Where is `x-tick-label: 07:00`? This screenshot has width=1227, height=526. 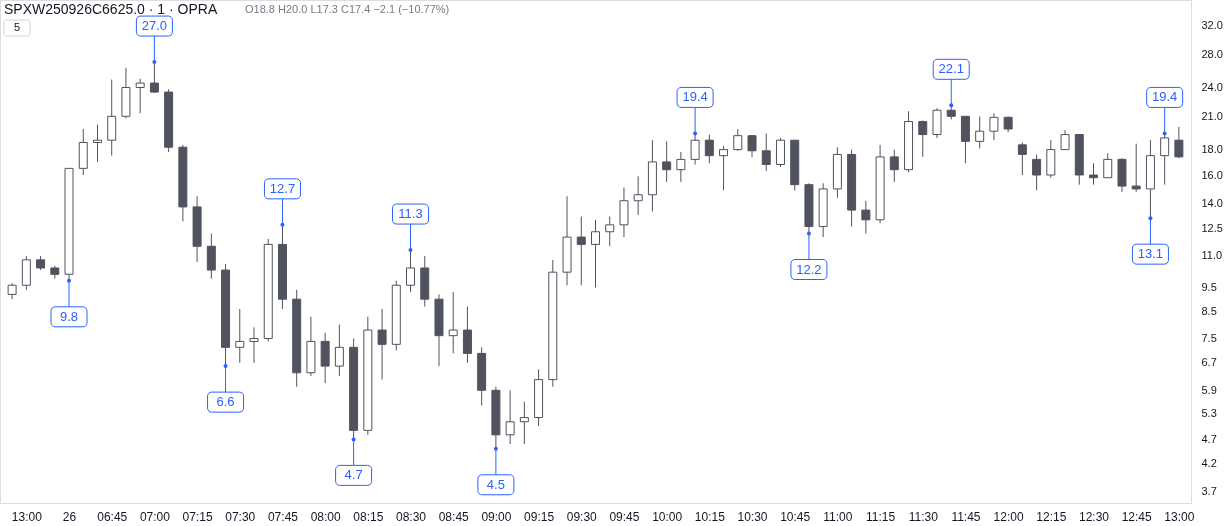 x-tick-label: 07:00 is located at coordinates (155, 516).